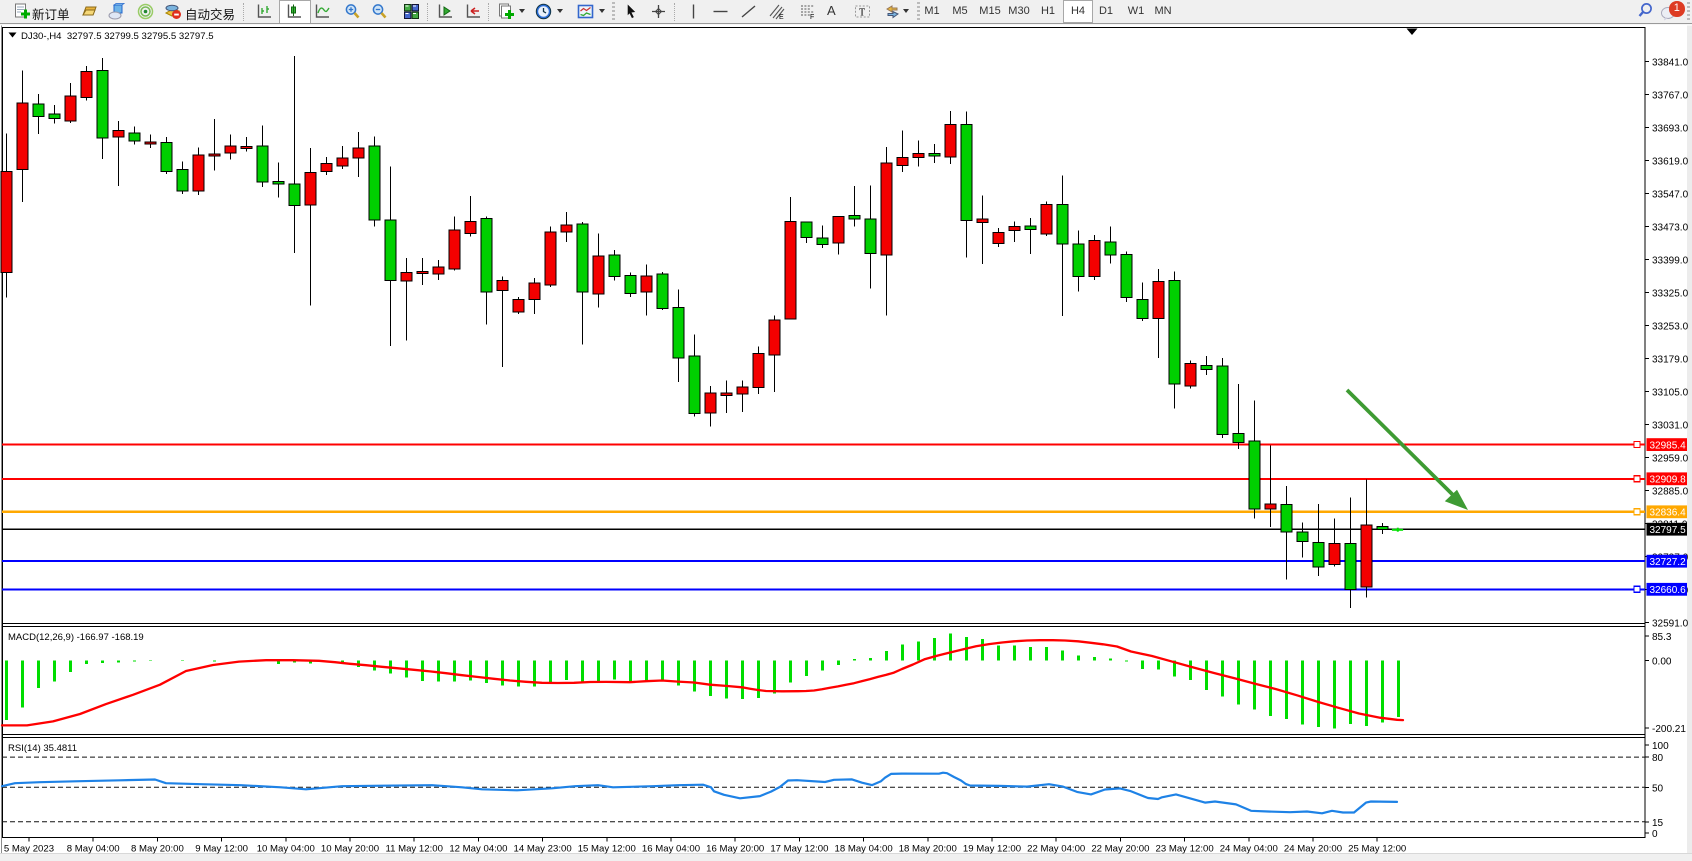  I want to click on svg-text: -200.21, so click(1669, 729).